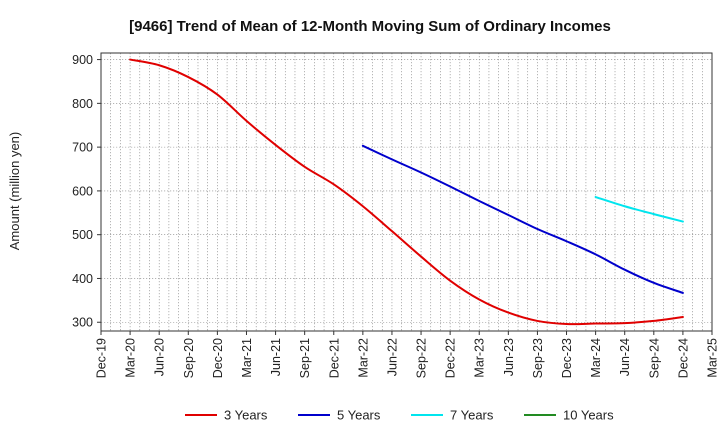 The height and width of the screenshot is (445, 720). I want to click on x-tick-label: Jun-20, so click(160, 357).